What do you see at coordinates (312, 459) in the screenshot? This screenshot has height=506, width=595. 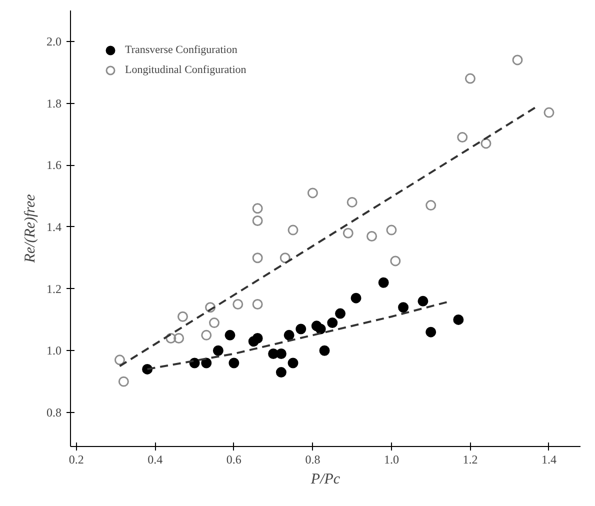 I see `x-tick-label: 0.8` at bounding box center [312, 459].